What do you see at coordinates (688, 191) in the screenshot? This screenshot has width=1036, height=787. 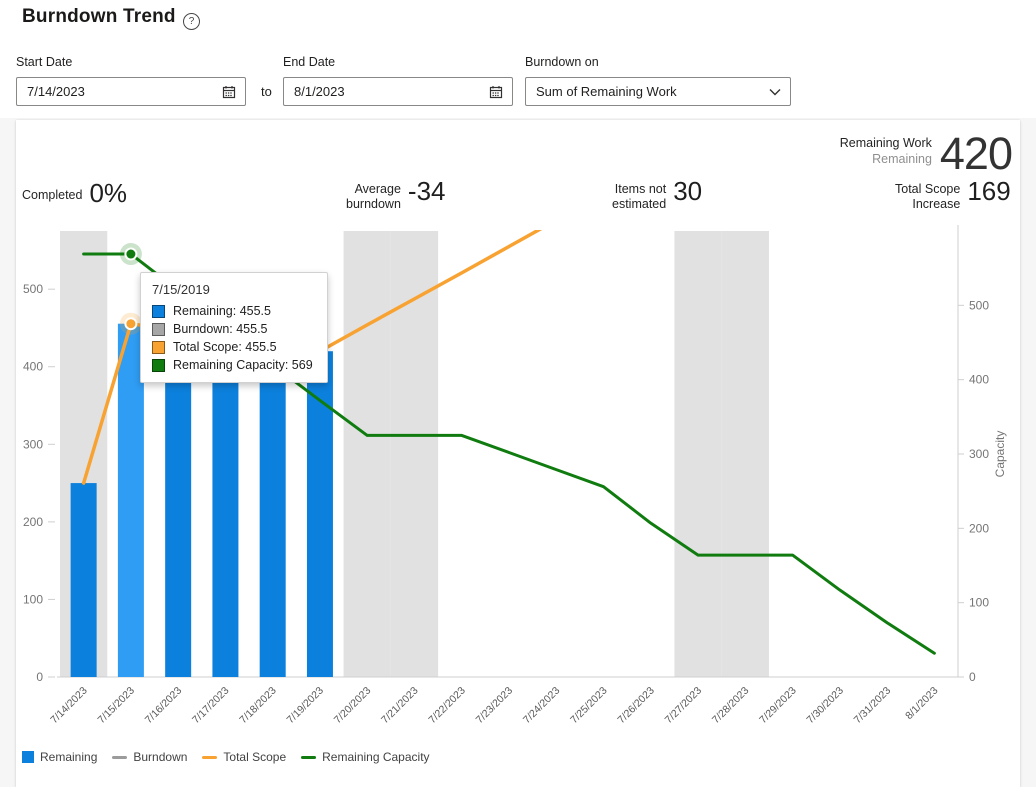 I see `stat-items-not-estimated-value: 30` at bounding box center [688, 191].